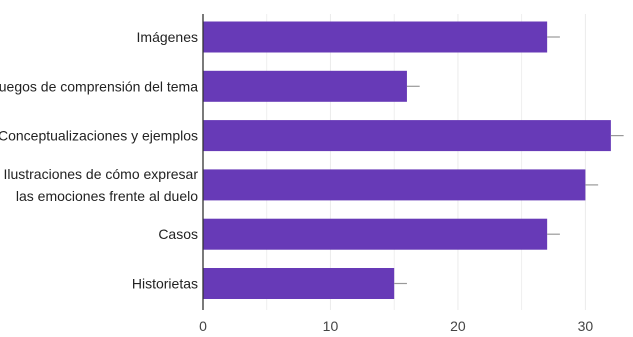 The height and width of the screenshot is (337, 633). Describe the element at coordinates (331, 326) in the screenshot. I see `x-tick-label: 10` at that location.